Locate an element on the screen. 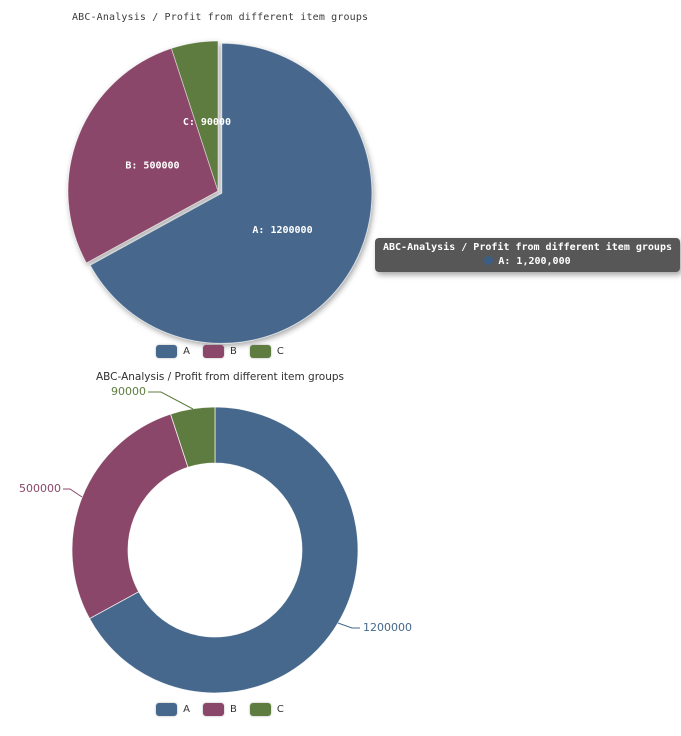  donut-outside-label: 90000 is located at coordinates (128, 391).